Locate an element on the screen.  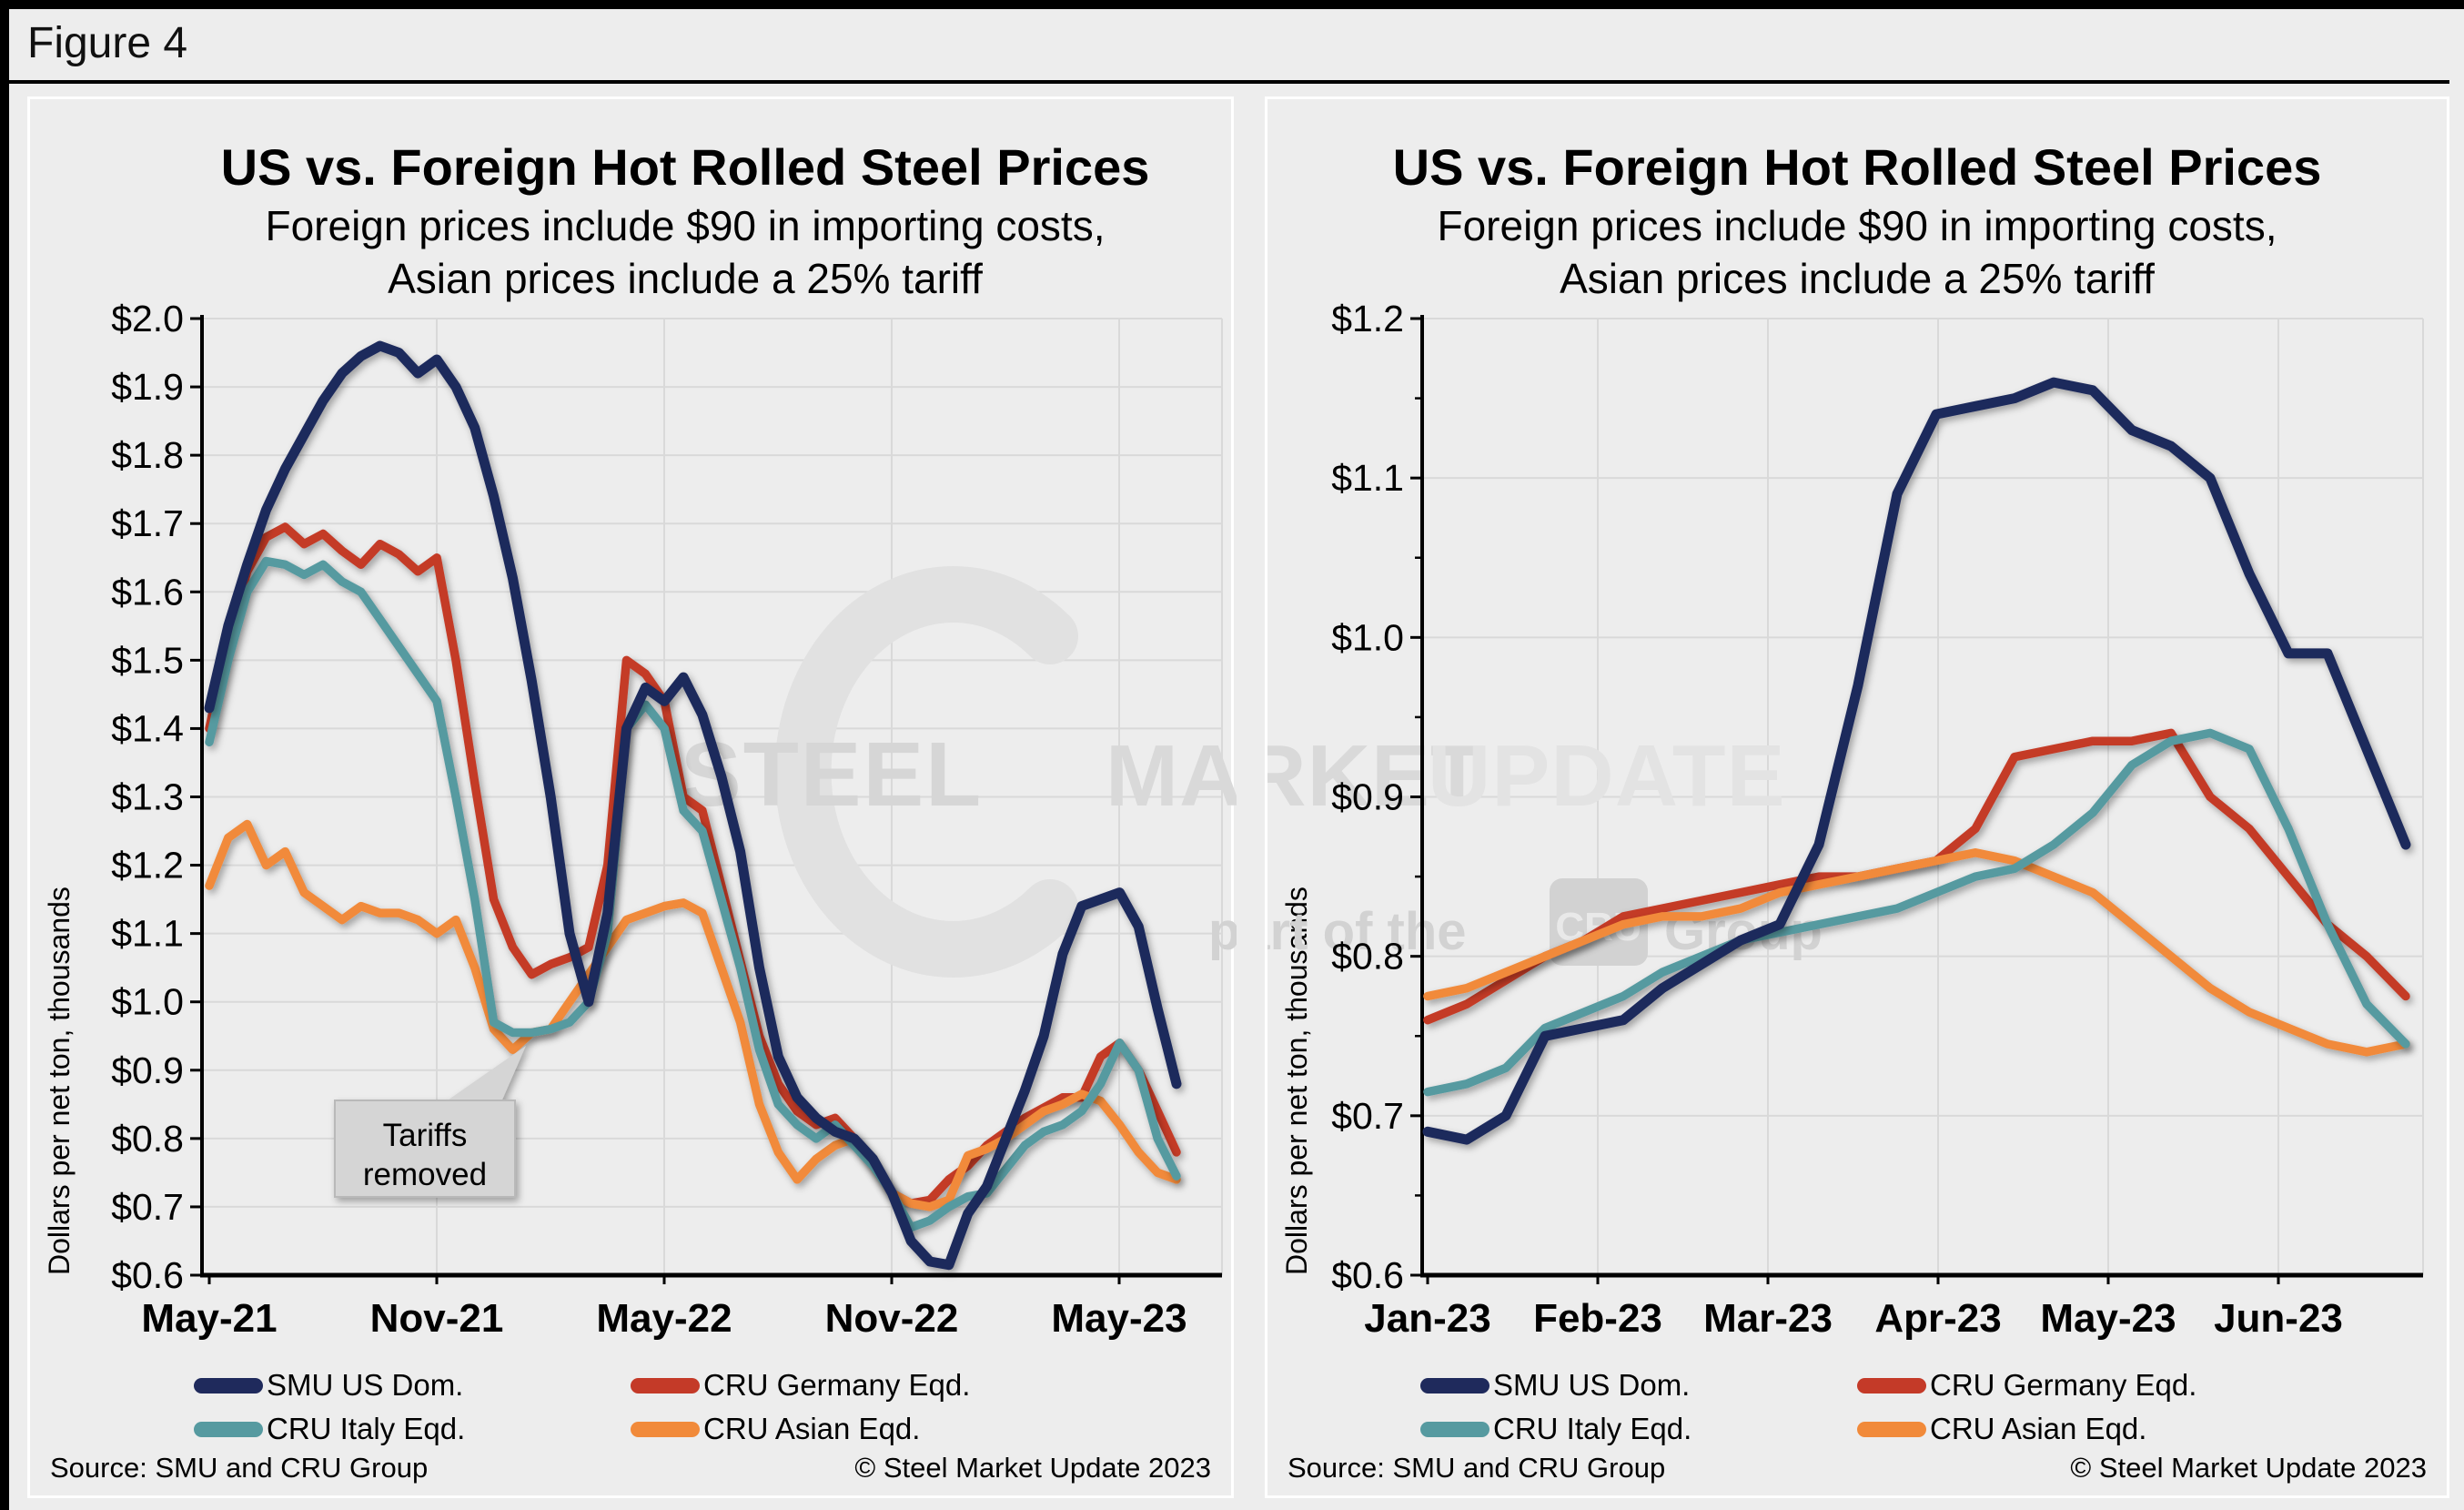
y-tick-label: $1.4 is located at coordinates (147, 728).